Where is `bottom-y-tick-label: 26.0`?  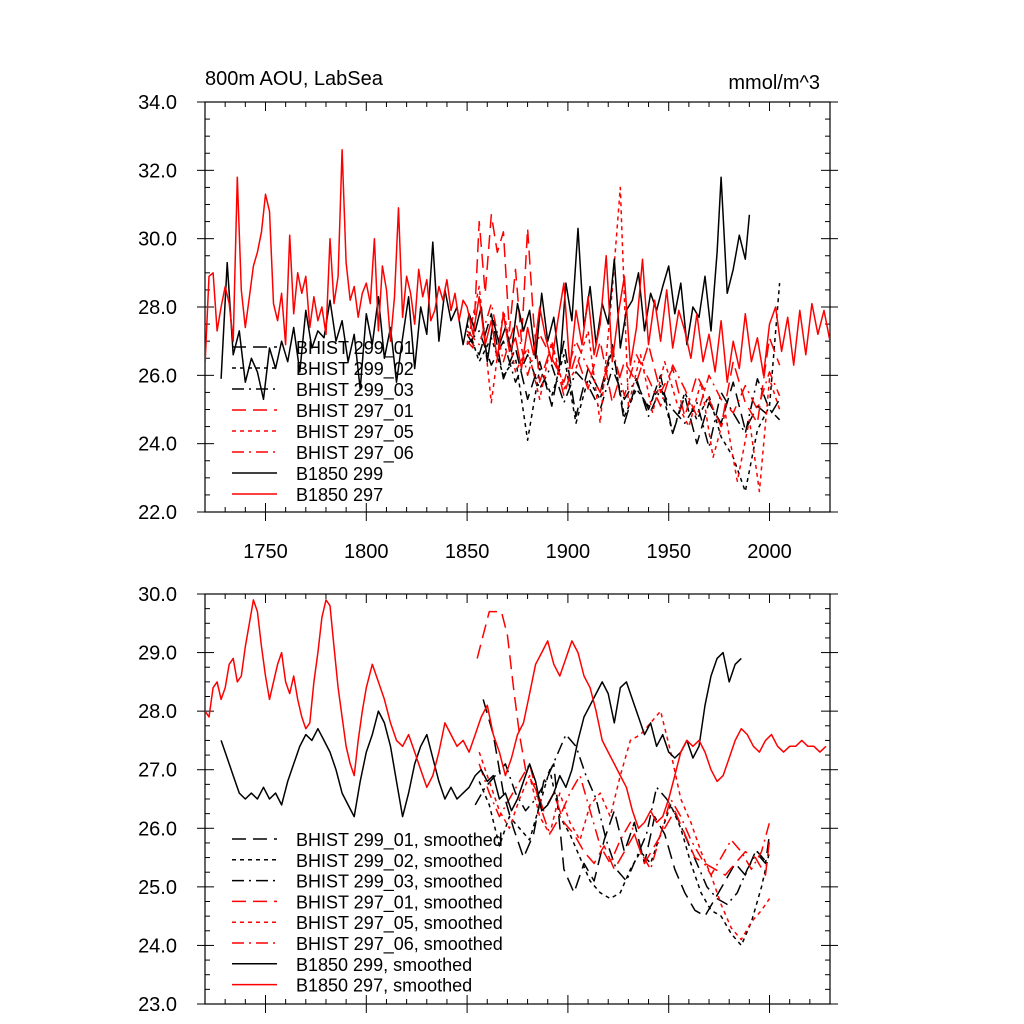 bottom-y-tick-label: 26.0 is located at coordinates (157, 829).